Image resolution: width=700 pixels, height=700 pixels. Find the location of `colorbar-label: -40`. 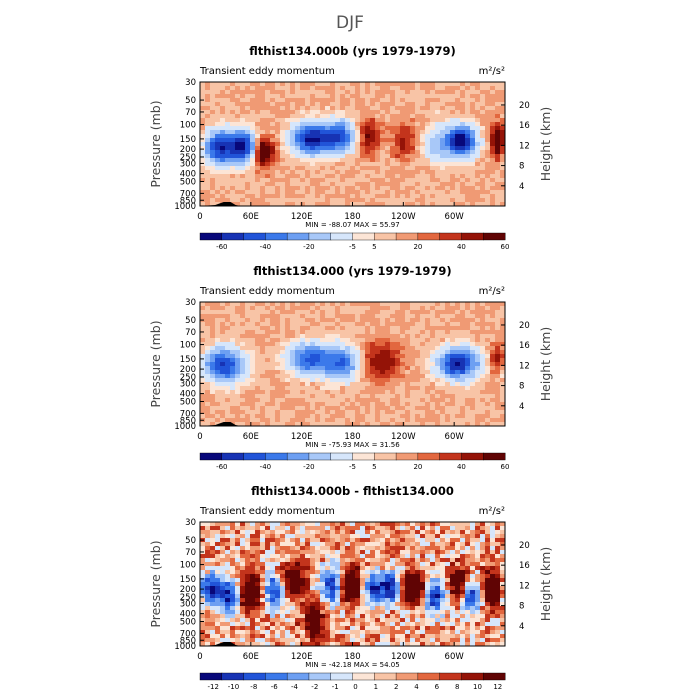

colorbar-label: -40 is located at coordinates (265, 247).